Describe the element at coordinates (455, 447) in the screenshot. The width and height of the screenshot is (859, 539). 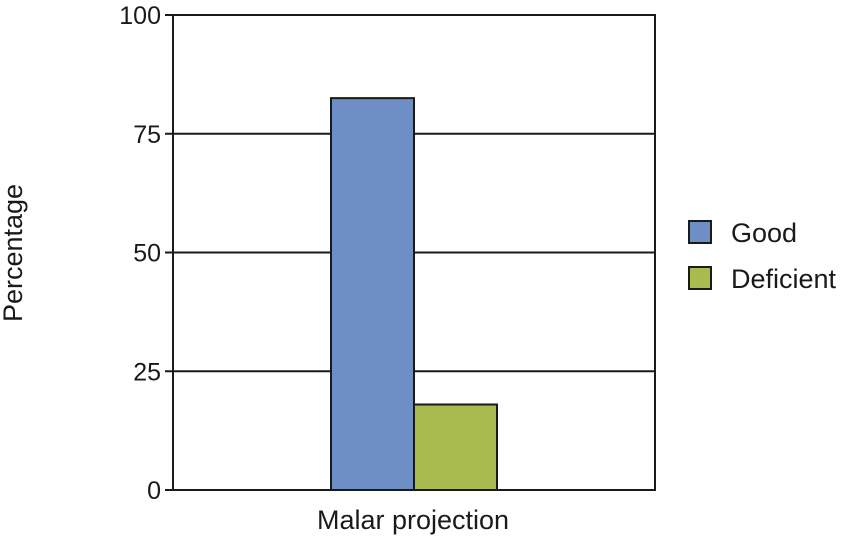
I see `bar-deficient` at that location.